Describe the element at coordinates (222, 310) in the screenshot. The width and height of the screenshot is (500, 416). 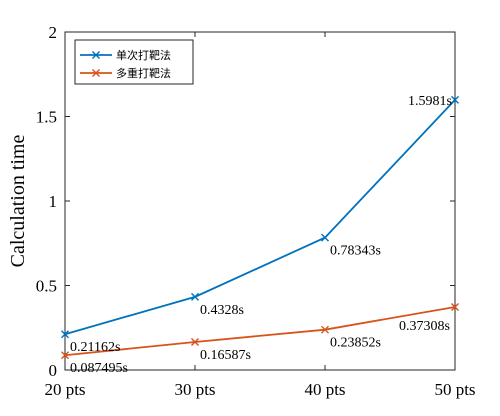
I see `data-label: 0.4328s` at that location.